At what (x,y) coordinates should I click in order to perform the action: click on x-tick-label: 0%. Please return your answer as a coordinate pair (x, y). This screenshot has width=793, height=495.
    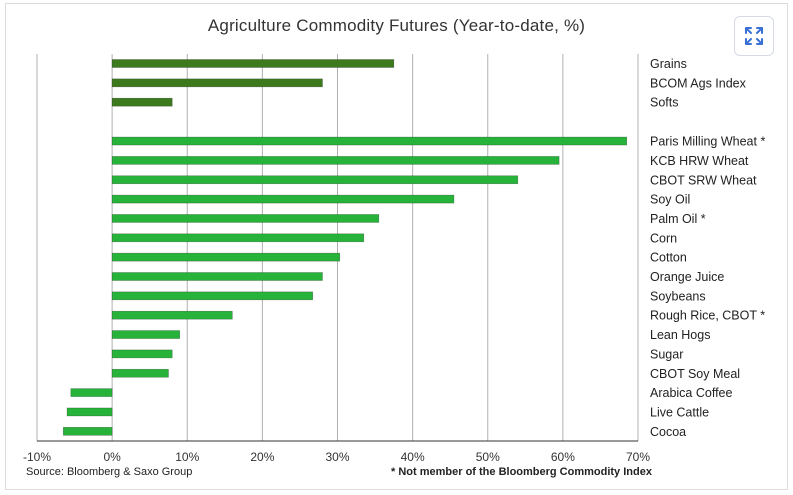
    Looking at the image, I should click on (112, 457).